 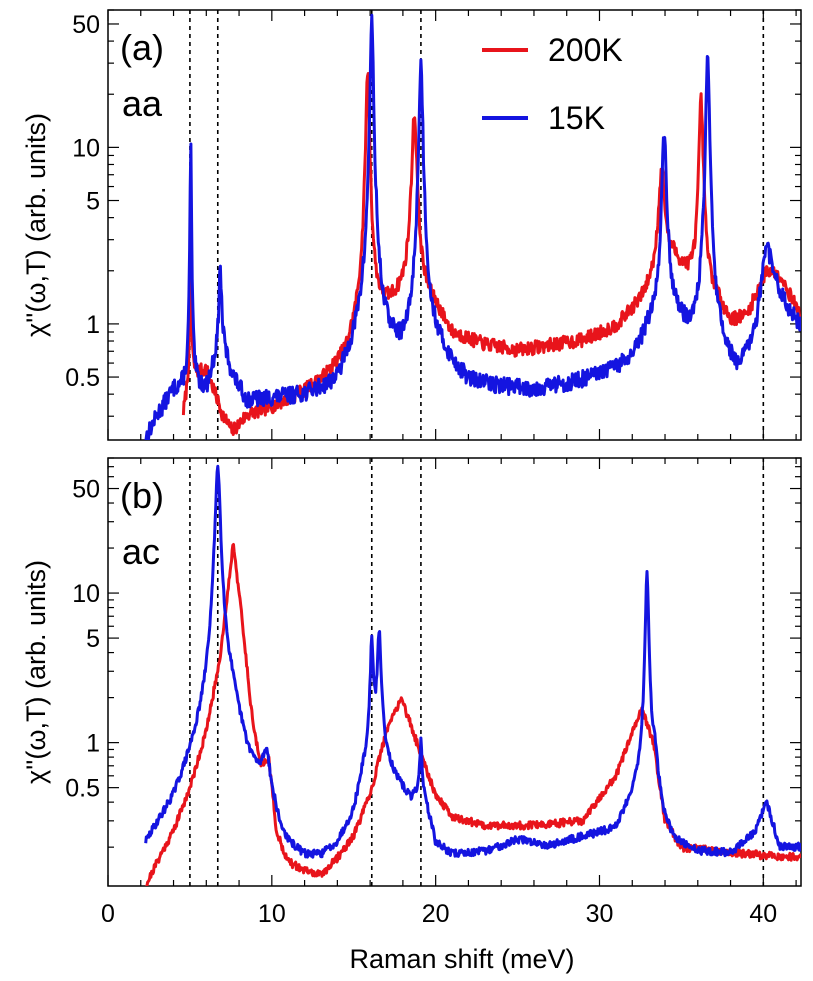 What do you see at coordinates (576, 118) in the screenshot?
I see `legend-15k-label: 15K` at bounding box center [576, 118].